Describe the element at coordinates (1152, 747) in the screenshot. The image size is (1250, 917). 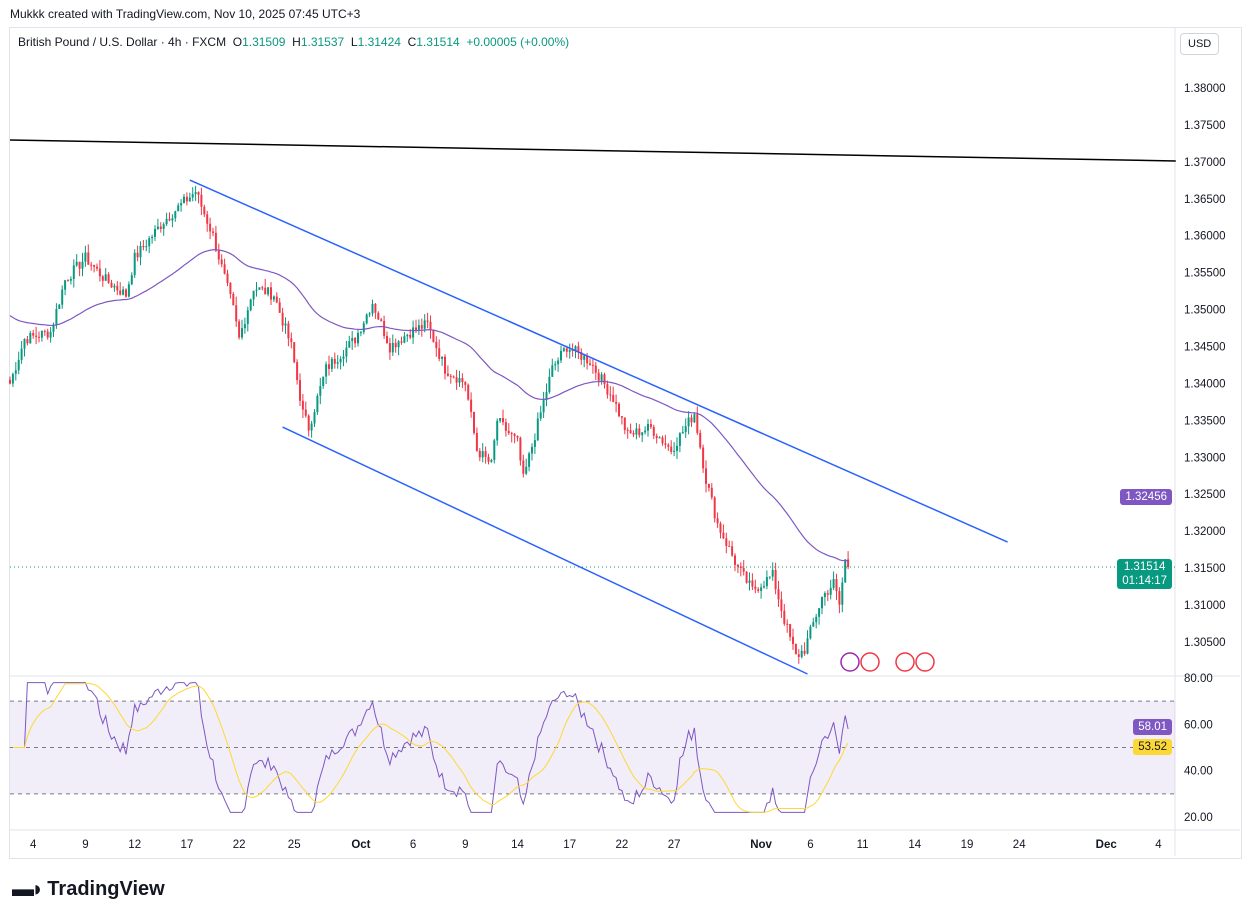
I see `rsi-ma-tag: 53.52` at that location.